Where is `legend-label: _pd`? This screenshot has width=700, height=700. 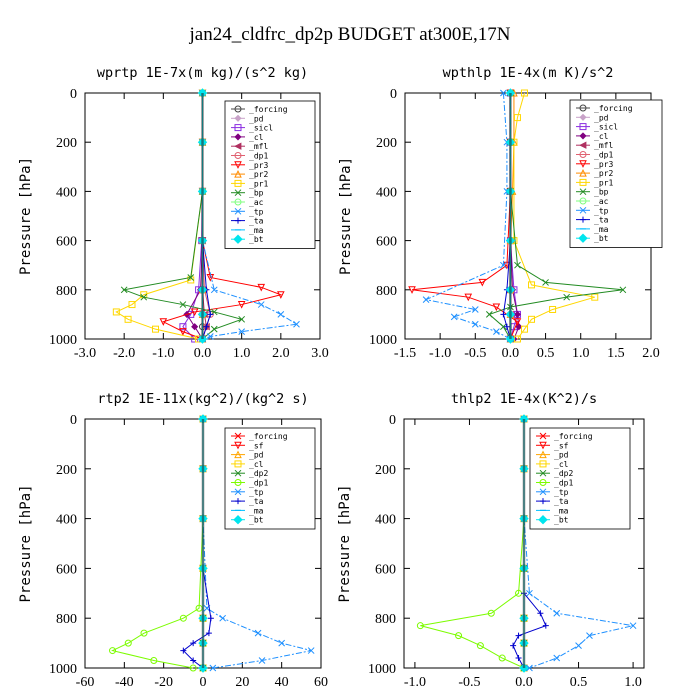 legend-label: _pd is located at coordinates (256, 118).